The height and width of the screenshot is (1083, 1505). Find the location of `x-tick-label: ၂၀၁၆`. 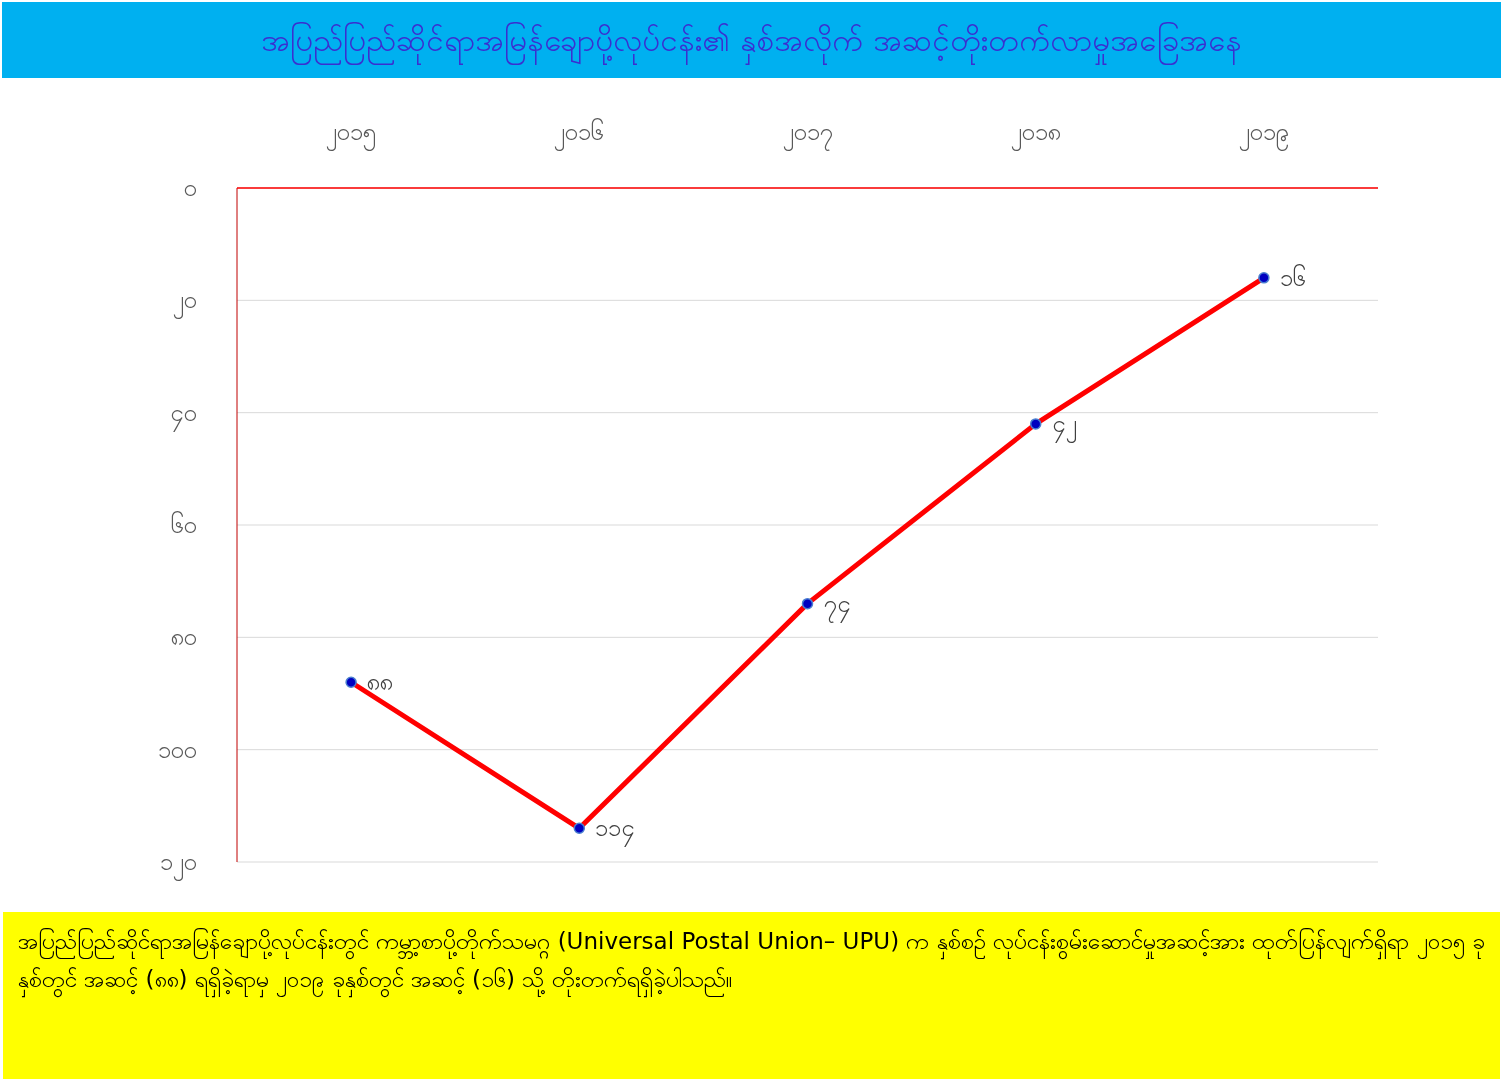

x-tick-label: ၂၀၁၆ is located at coordinates (579, 134).